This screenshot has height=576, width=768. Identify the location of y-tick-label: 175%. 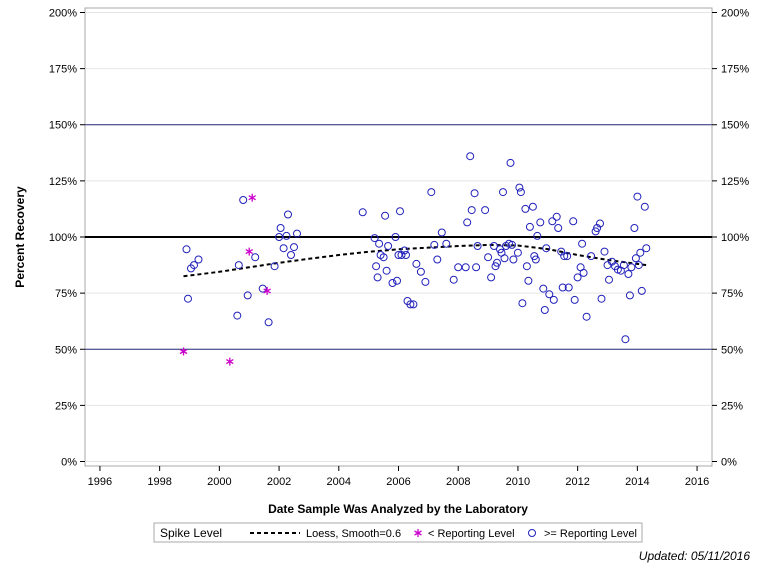
(63, 70).